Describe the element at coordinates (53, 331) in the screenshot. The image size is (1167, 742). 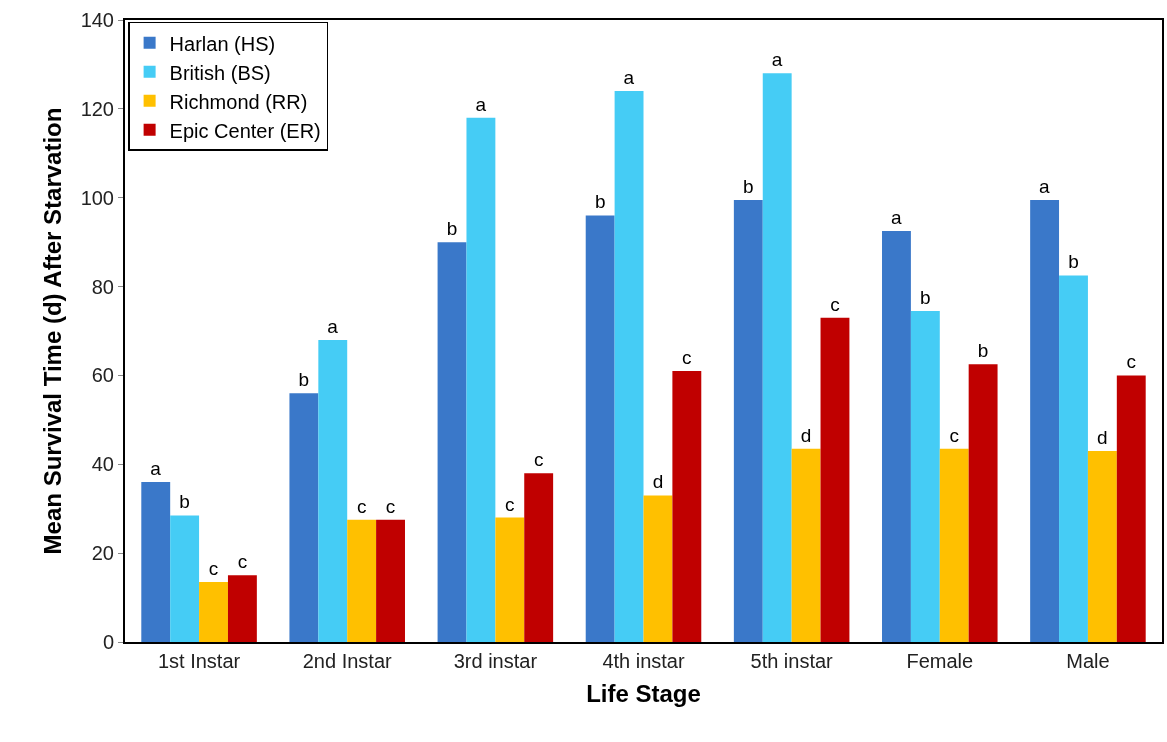
I see `y-axis-title: Mean Survival Time (d) After Starvation` at that location.